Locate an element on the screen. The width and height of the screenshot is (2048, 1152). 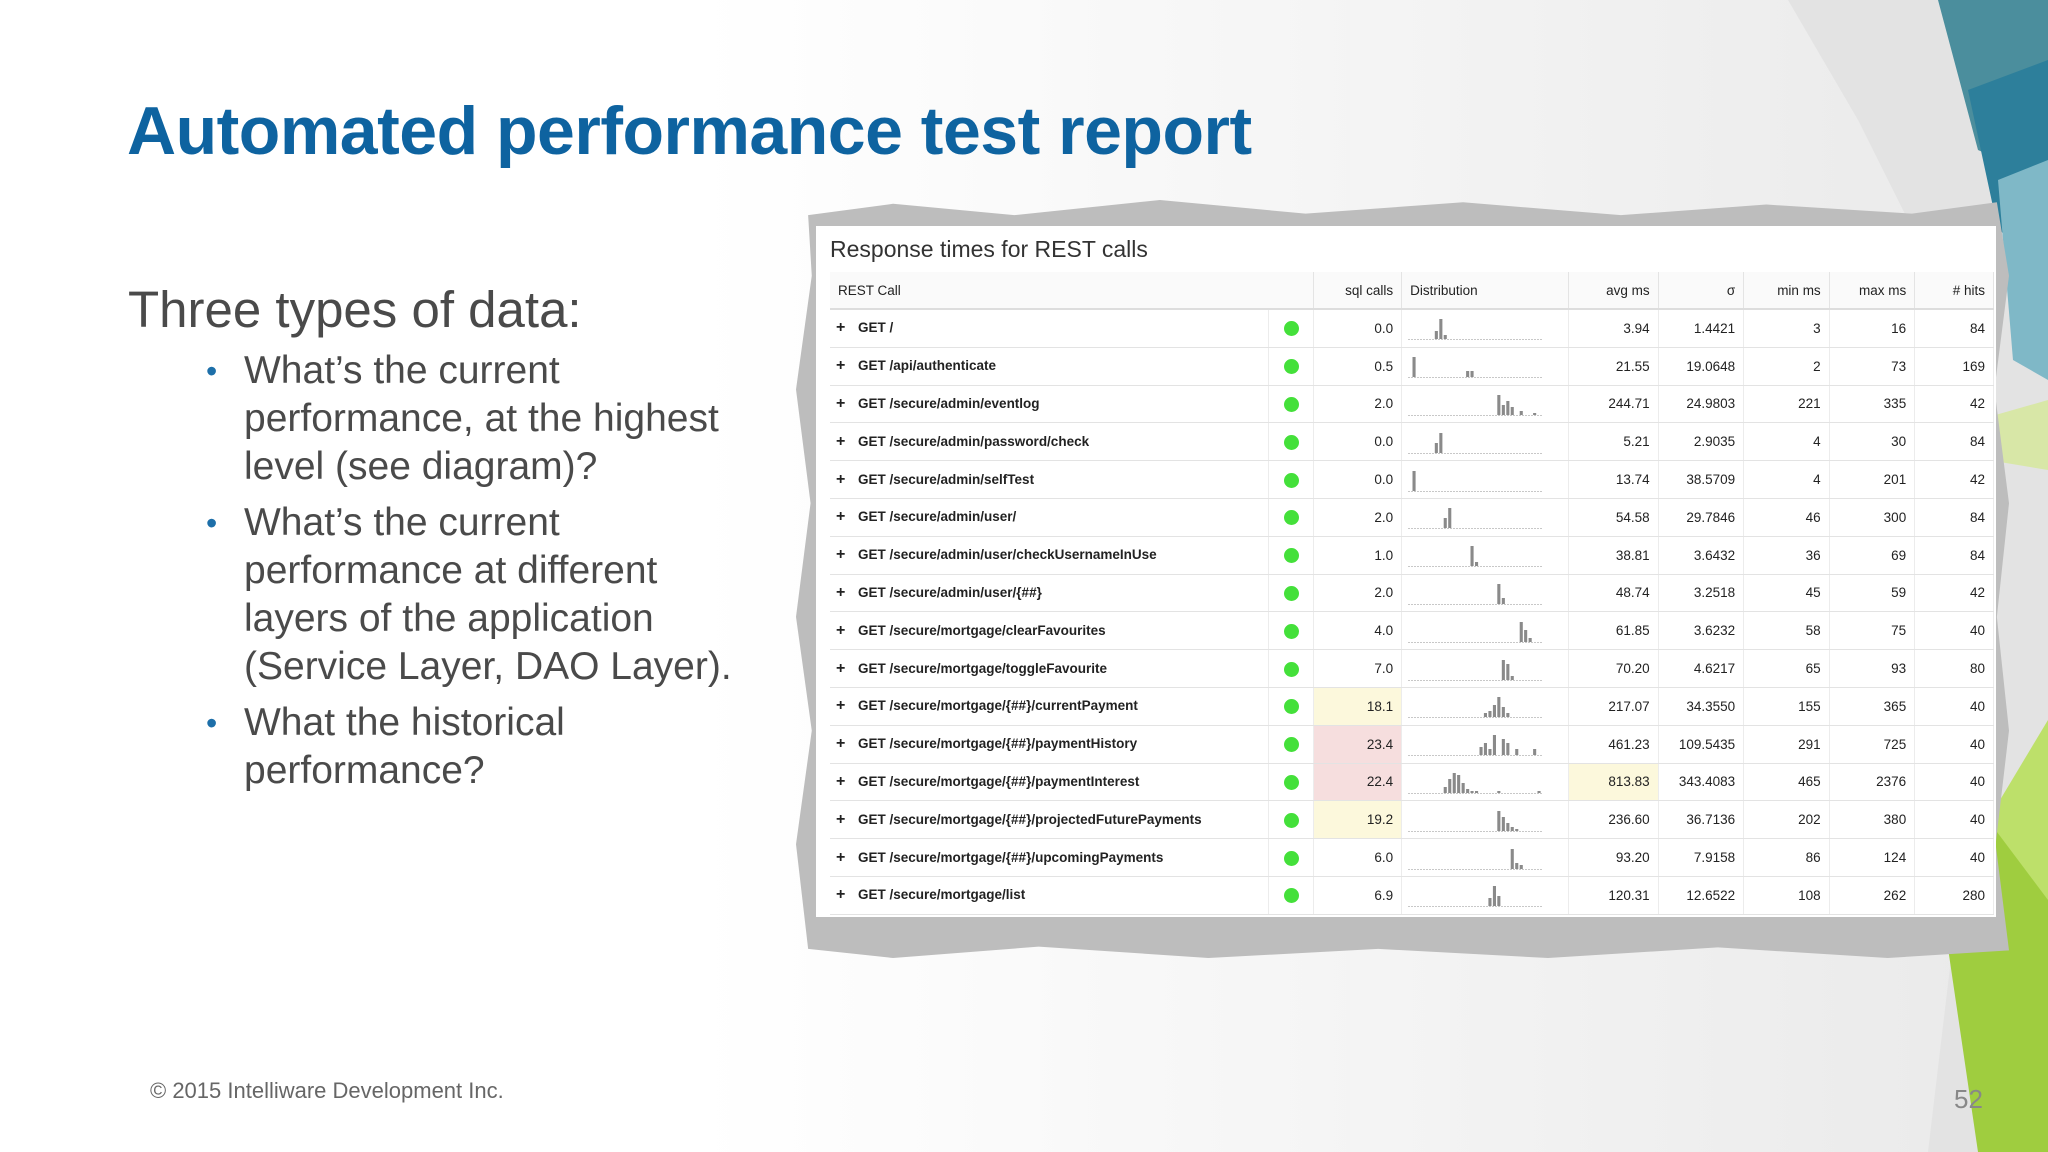
rest-call-label: GET /secure/mortgage/{##}/currentPayment is located at coordinates (998, 706).